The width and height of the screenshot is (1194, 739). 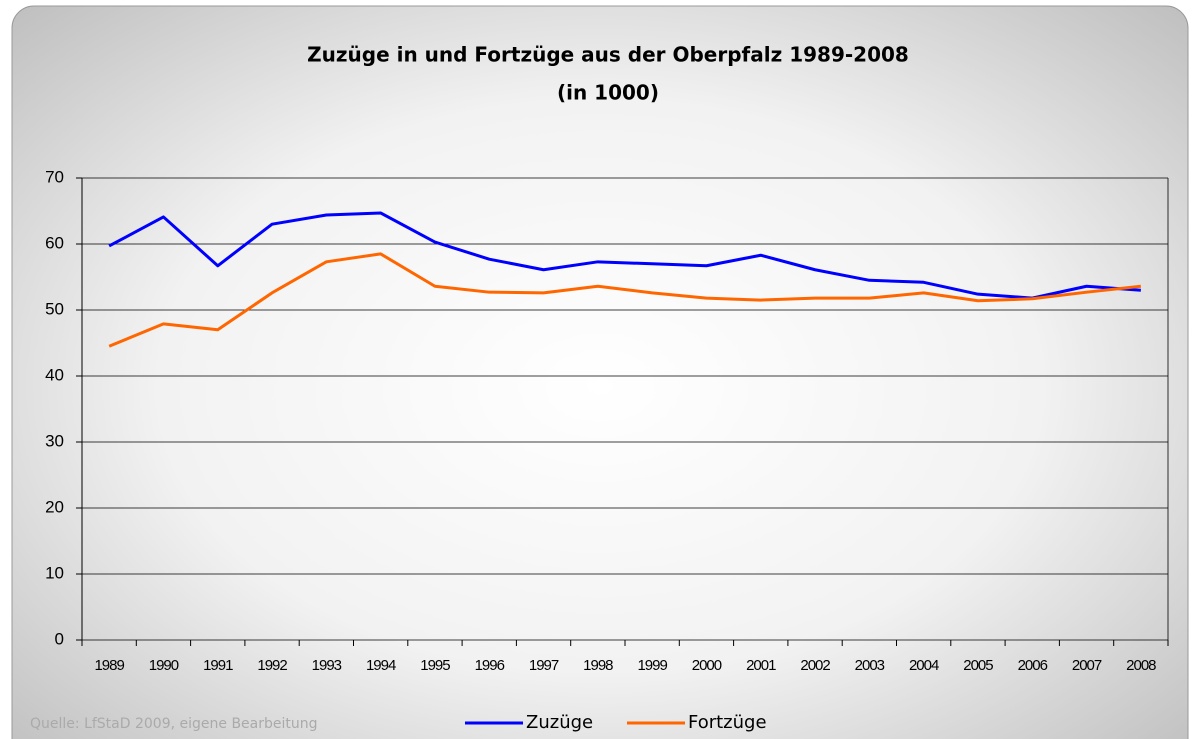 What do you see at coordinates (608, 93) in the screenshot?
I see `chart-subtitle: (in 1000)` at bounding box center [608, 93].